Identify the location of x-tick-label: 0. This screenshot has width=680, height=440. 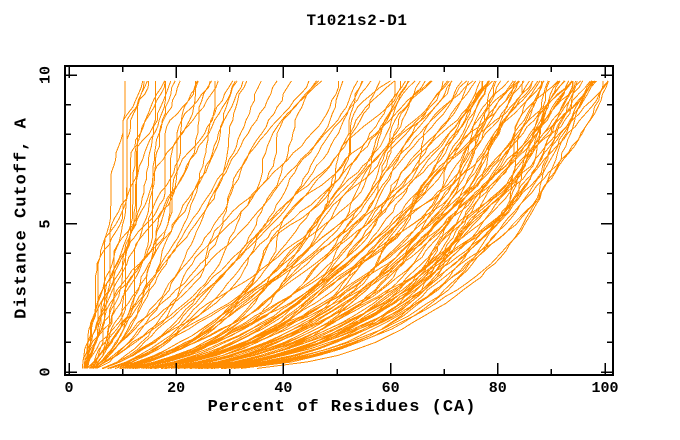
(69, 388).